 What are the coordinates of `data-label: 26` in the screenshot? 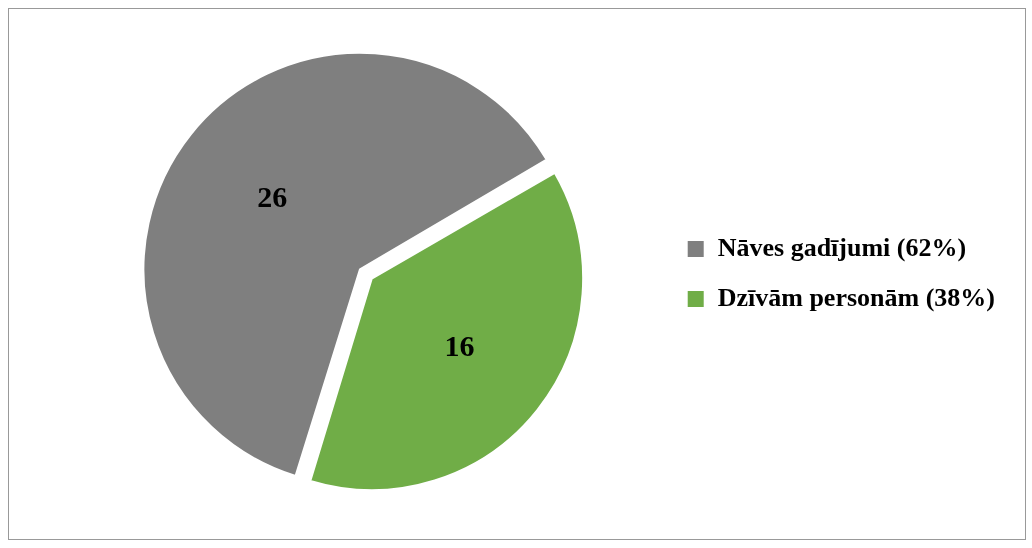 It's located at (272, 197).